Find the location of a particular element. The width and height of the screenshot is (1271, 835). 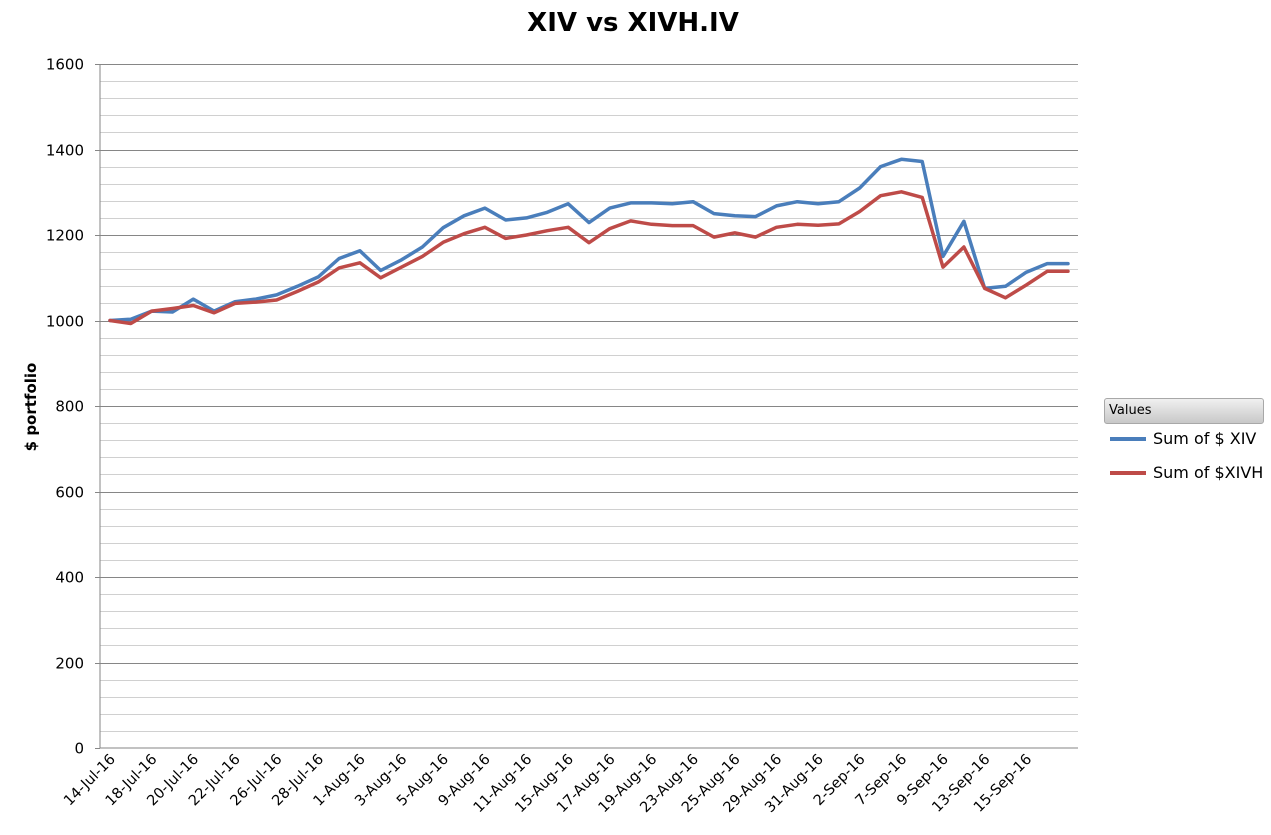

y-tick-labels: 0 200 400 600 800 1000 1200 1400 1600 is located at coordinates (65, 407).